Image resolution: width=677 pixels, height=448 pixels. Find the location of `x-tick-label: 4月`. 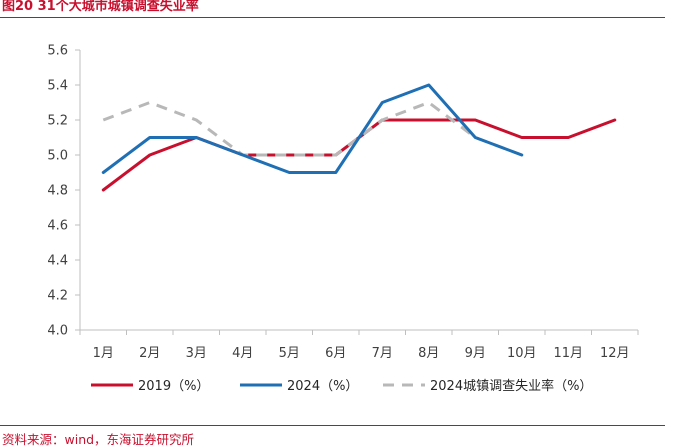

x-tick-label: 4月 is located at coordinates (242, 353).